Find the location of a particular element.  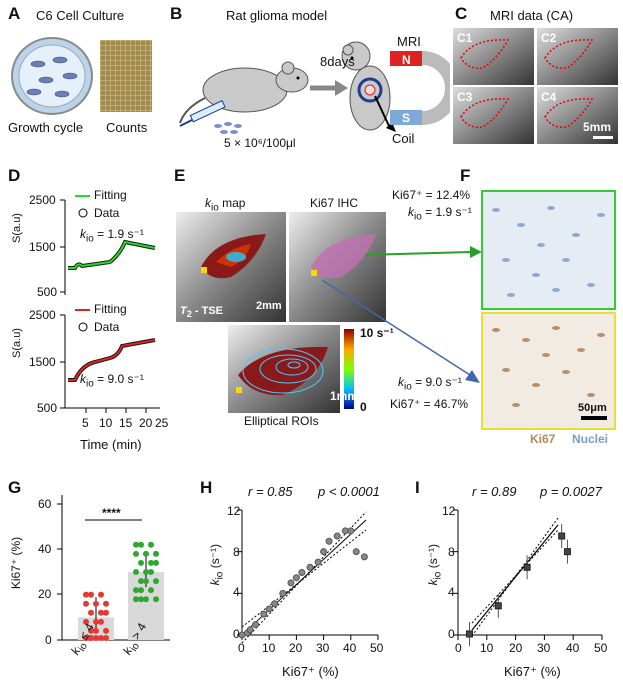

mri-scale-label: 5mm is located at coordinates (597, 127).